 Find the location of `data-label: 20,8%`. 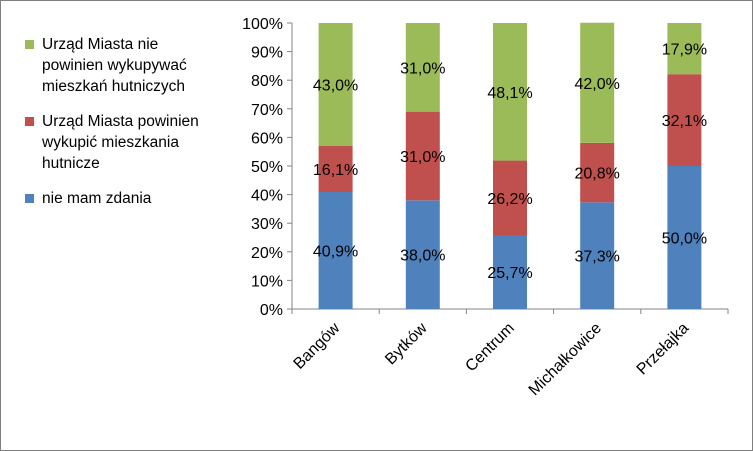

data-label: 20,8% is located at coordinates (597, 174).